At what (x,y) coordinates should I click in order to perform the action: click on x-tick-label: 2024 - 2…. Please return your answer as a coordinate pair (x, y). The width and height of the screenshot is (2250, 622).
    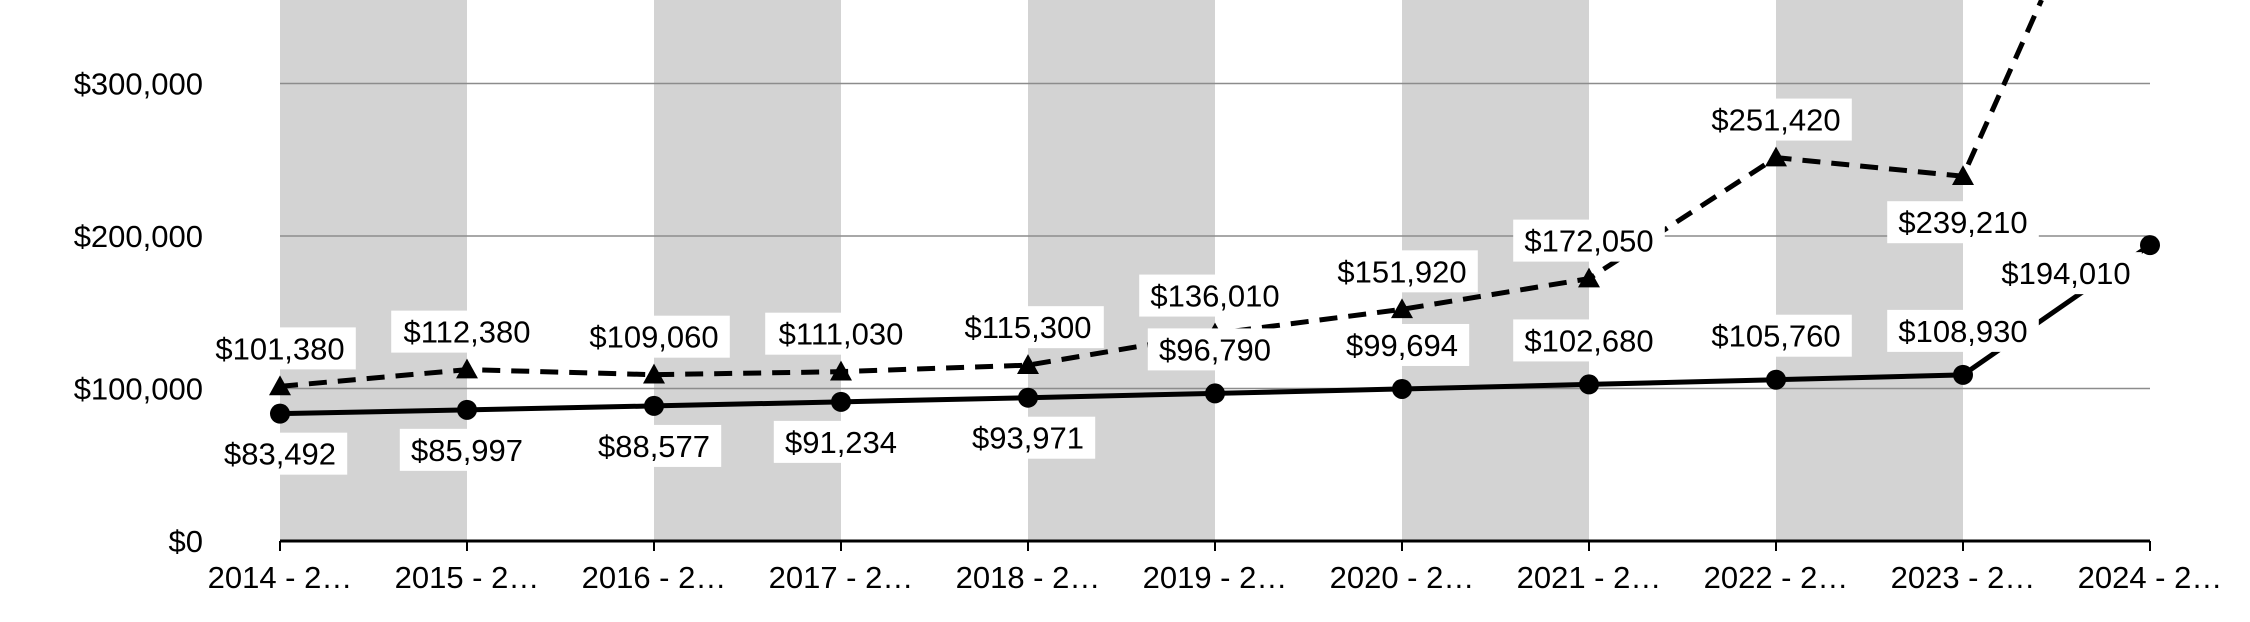
    Looking at the image, I should click on (2150, 577).